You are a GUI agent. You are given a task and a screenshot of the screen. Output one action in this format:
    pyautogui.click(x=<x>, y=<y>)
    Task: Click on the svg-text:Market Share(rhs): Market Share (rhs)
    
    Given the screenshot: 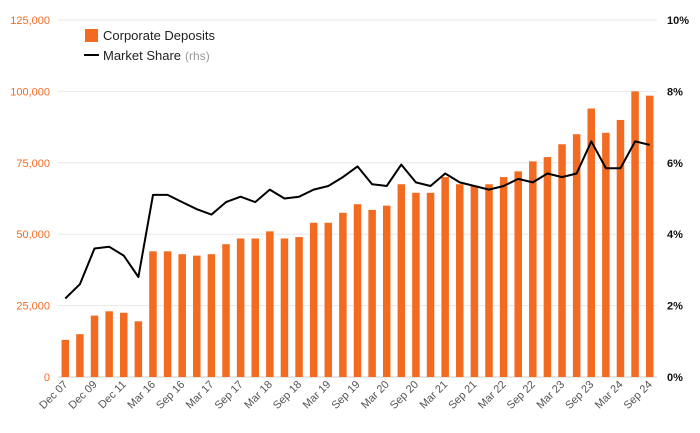 What is the action you would take?
    pyautogui.click(x=156, y=55)
    